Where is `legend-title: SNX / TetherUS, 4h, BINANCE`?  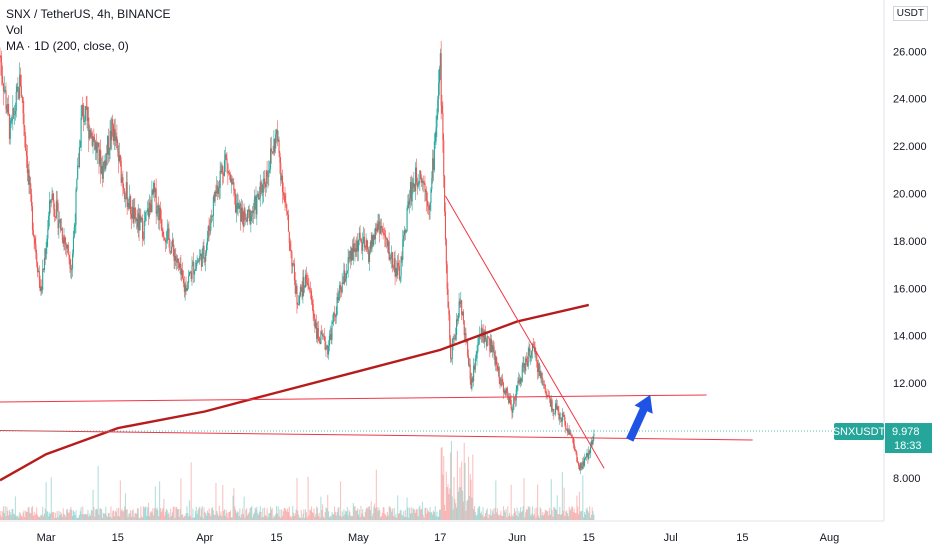
legend-title: SNX / TetherUS, 4h, BINANCE is located at coordinates (88, 14).